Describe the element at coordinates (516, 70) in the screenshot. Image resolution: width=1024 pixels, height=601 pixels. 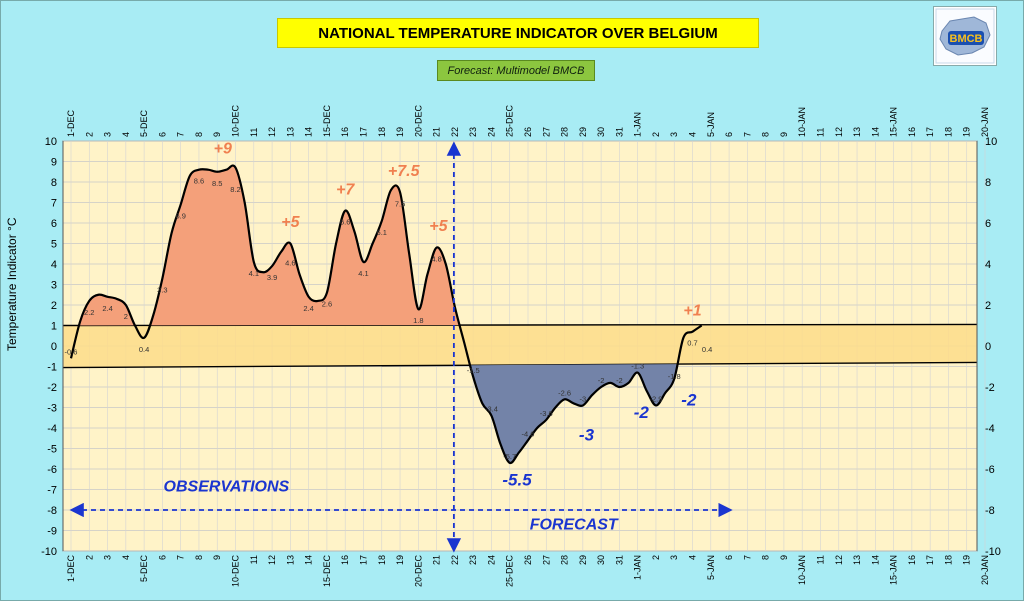
I see `chart-subtitle: Forecast: Multimodel BMCB` at that location.